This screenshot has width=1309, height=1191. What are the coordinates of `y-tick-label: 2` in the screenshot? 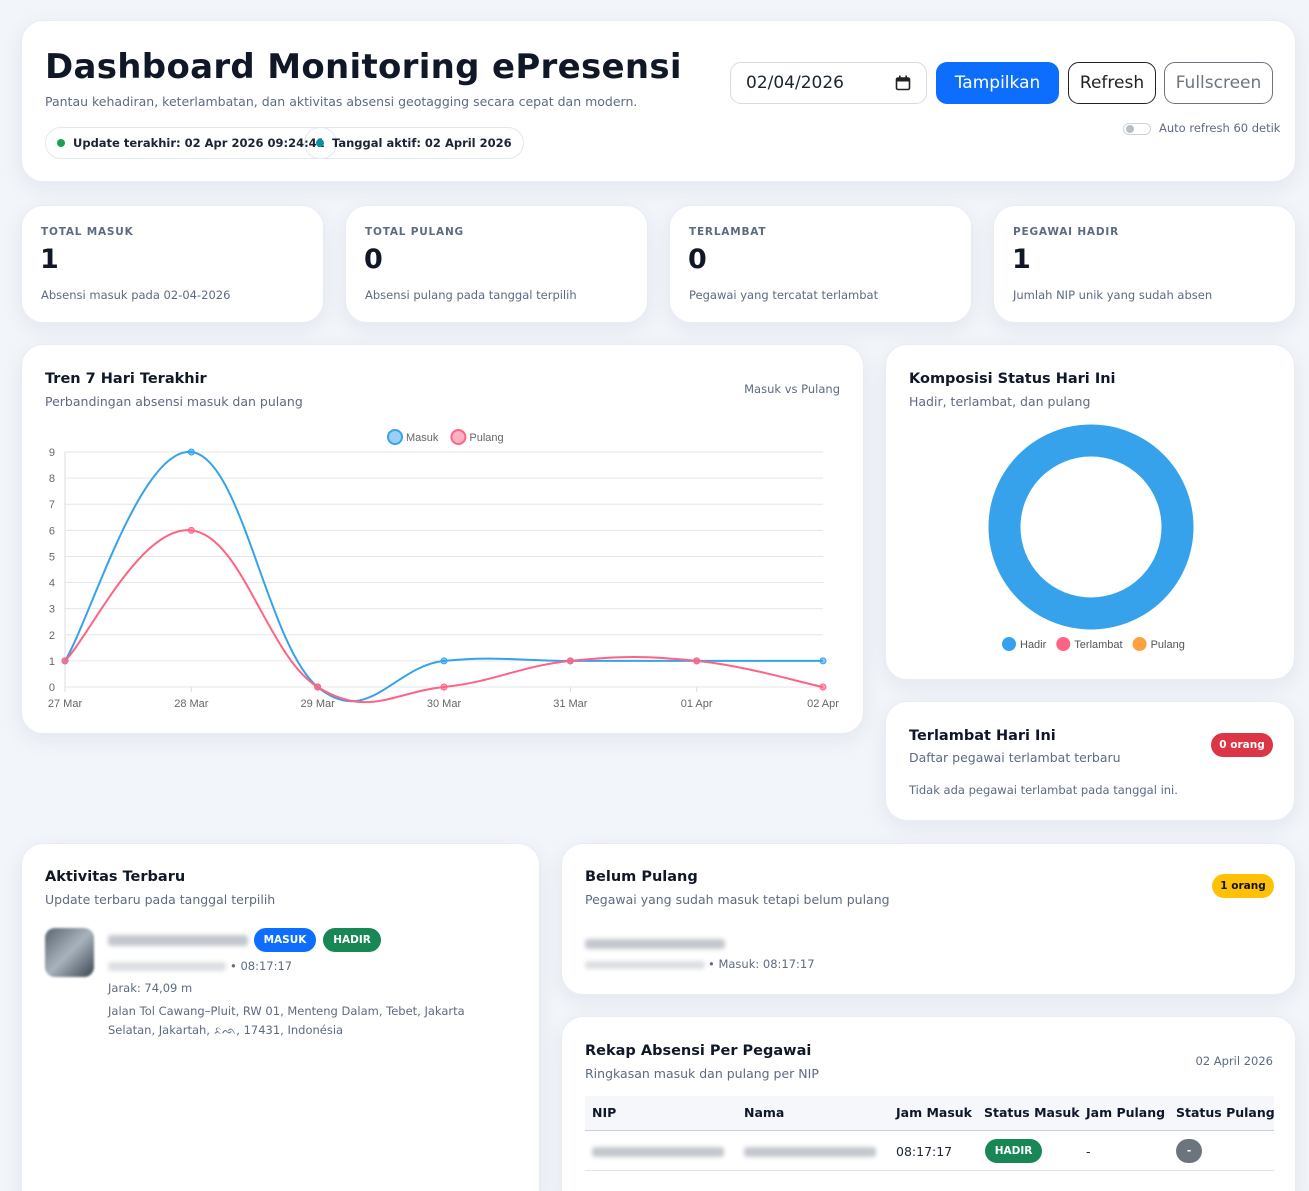 It's located at (52, 636).